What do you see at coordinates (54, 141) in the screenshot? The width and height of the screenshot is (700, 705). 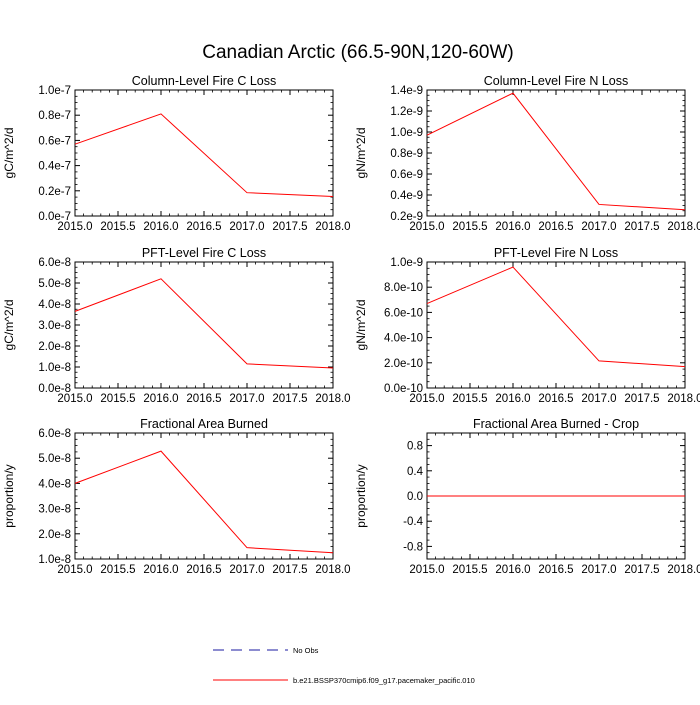 I see `y-tick-label: 0.6e-7` at bounding box center [54, 141].